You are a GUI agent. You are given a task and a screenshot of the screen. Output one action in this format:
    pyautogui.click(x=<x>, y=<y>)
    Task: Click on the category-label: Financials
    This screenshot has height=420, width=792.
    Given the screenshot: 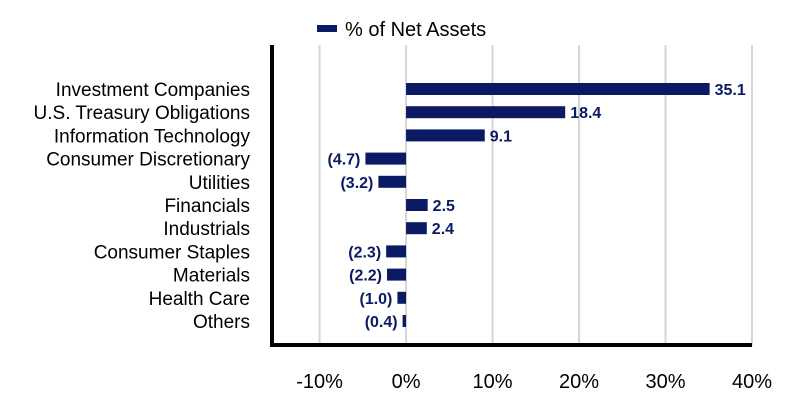 What is the action you would take?
    pyautogui.click(x=207, y=206)
    